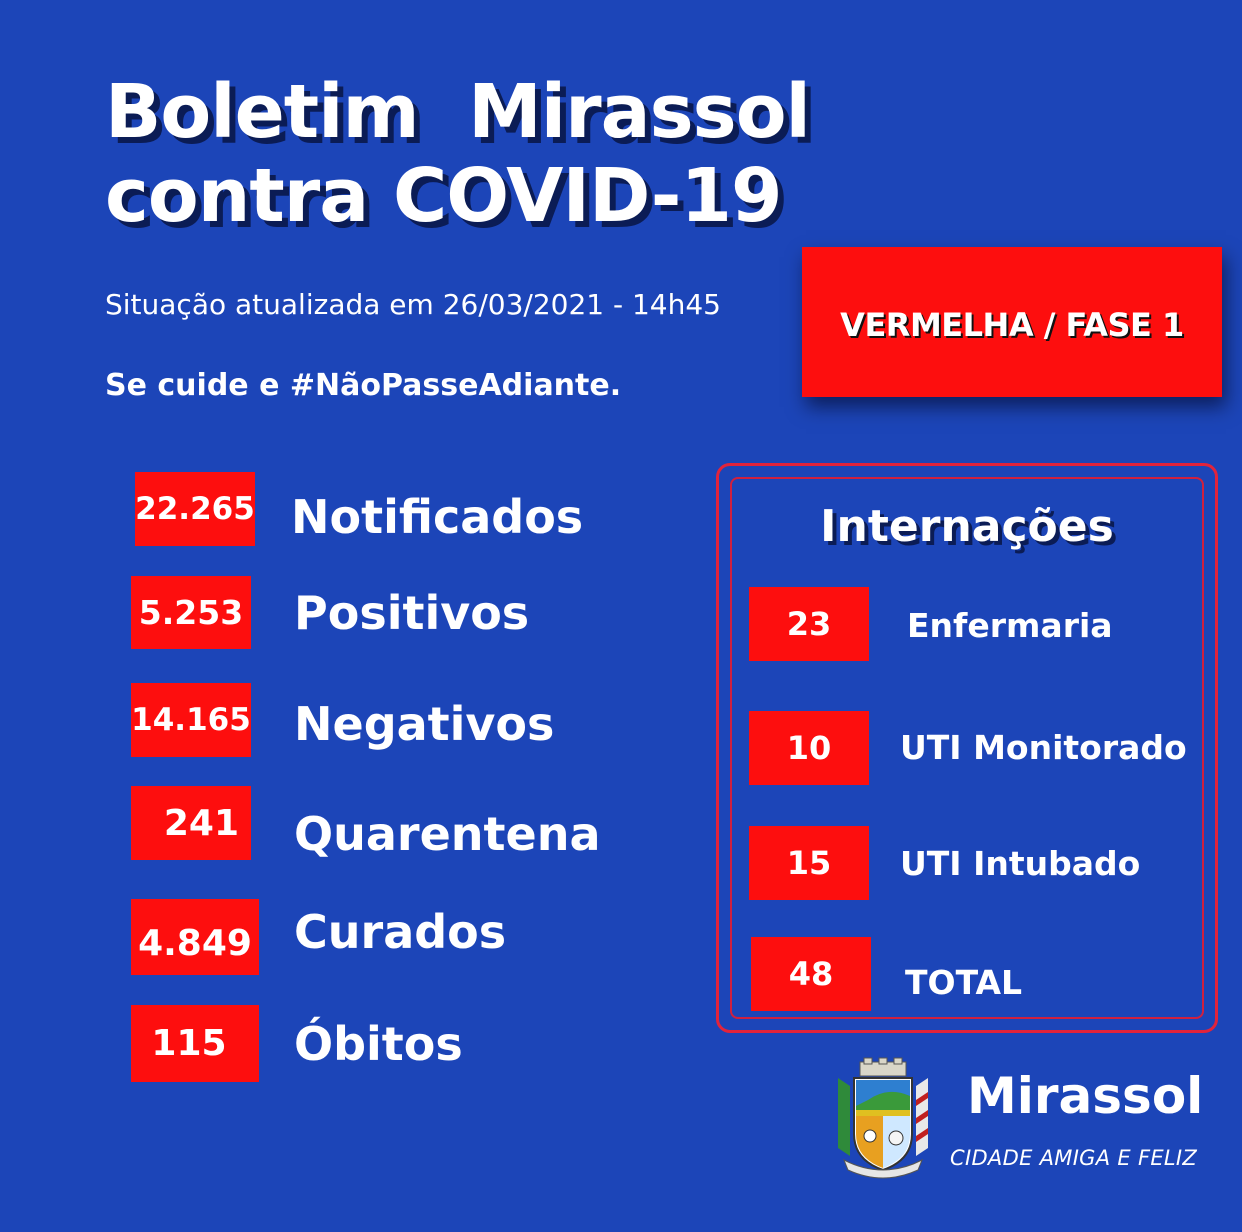 The image size is (1242, 1232). Describe the element at coordinates (195, 937) in the screenshot. I see `stat-value-curados: 4.849` at that location.